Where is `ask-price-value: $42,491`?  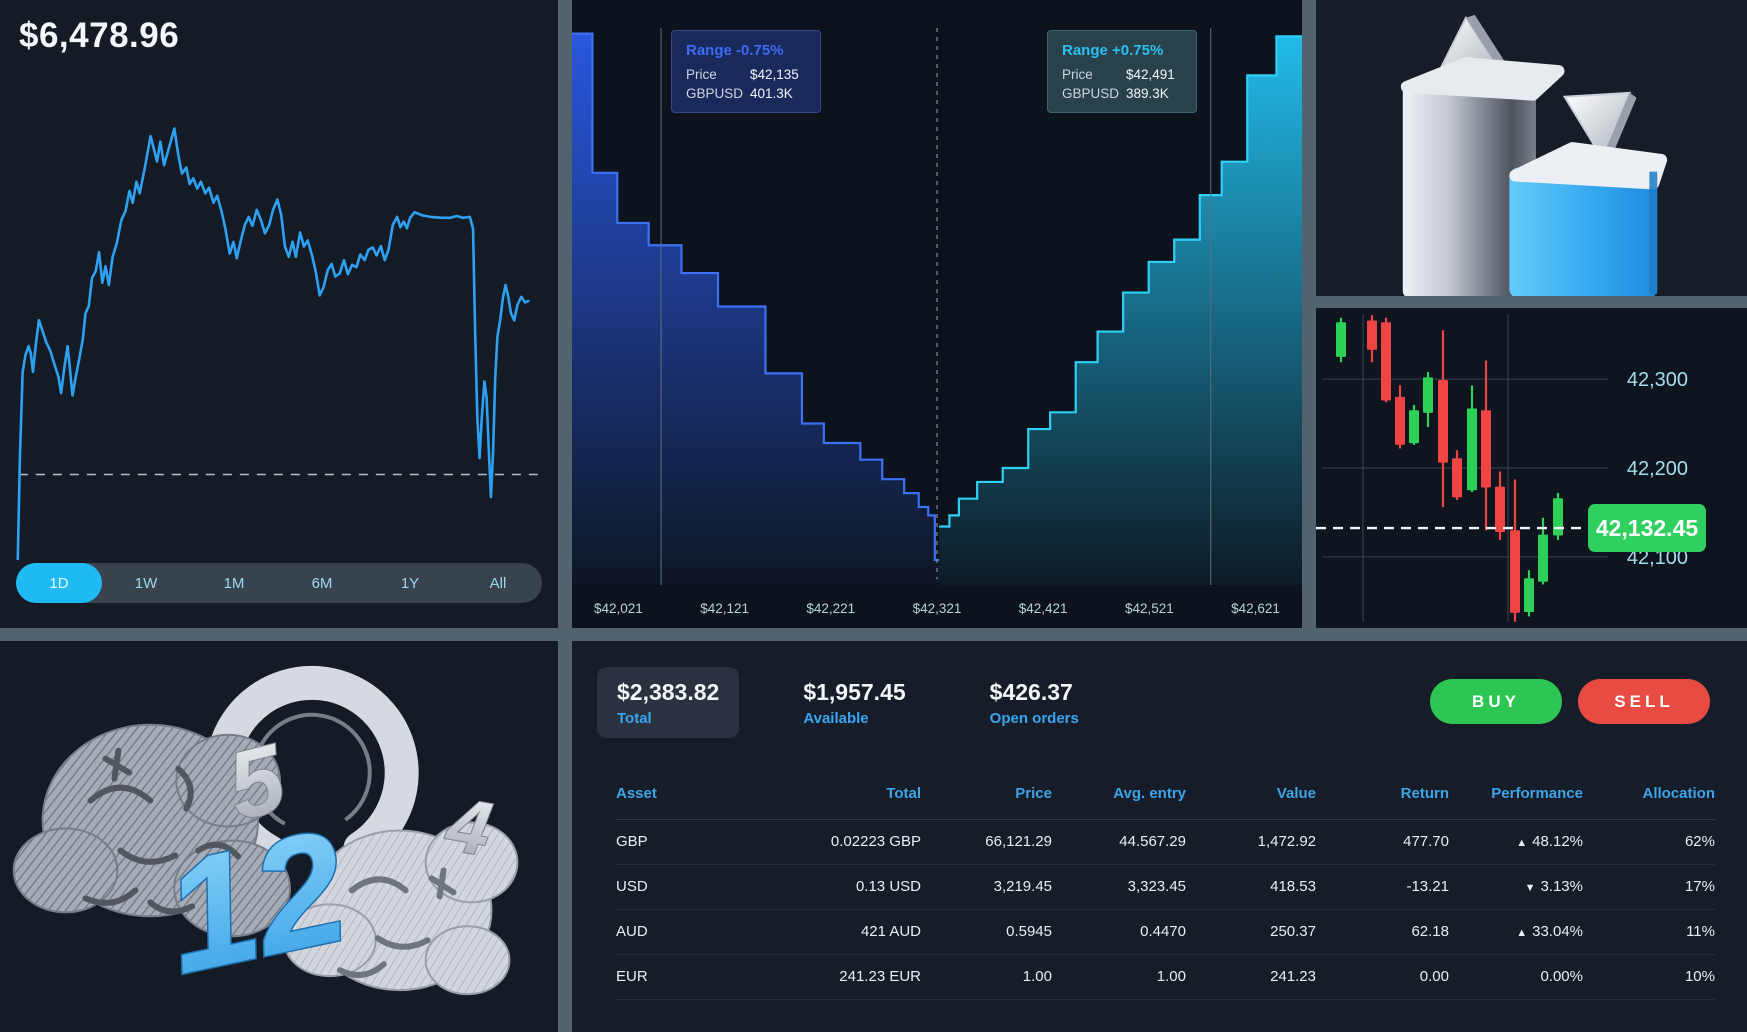 ask-price-value: $42,491 is located at coordinates (1150, 74).